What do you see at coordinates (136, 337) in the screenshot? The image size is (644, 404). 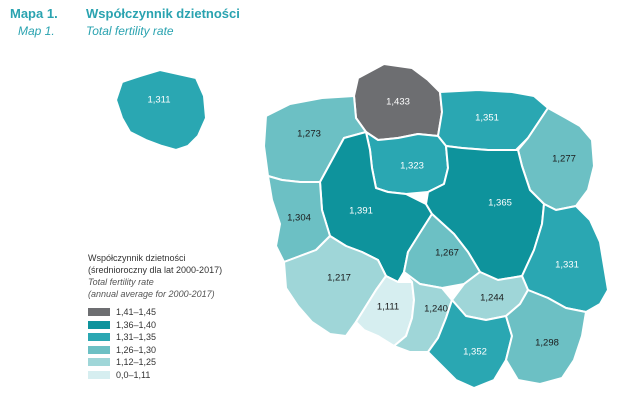 I see `legend-label: 1,31–1,35` at bounding box center [136, 337].